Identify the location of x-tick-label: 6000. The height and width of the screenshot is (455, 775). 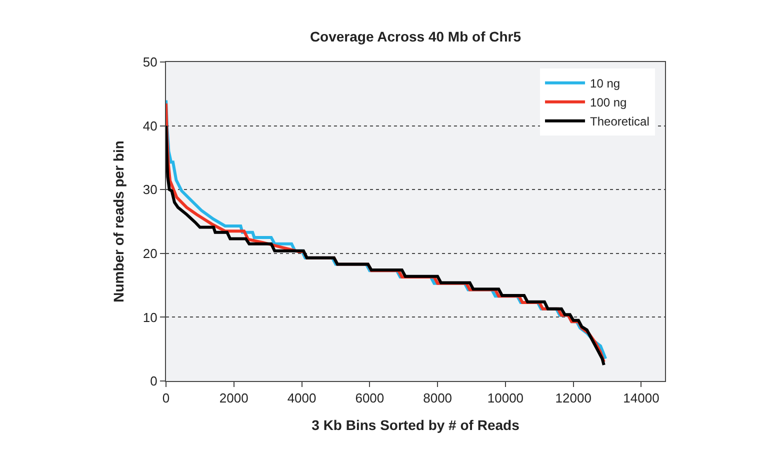
(369, 398).